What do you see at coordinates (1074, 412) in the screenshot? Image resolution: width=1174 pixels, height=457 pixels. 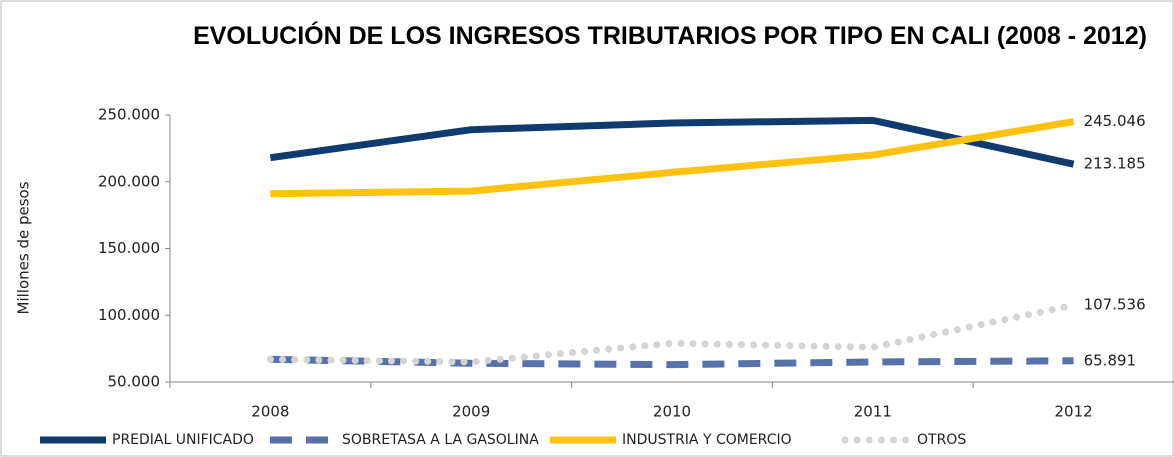 I see `x-tick-label: 2012` at bounding box center [1074, 412].